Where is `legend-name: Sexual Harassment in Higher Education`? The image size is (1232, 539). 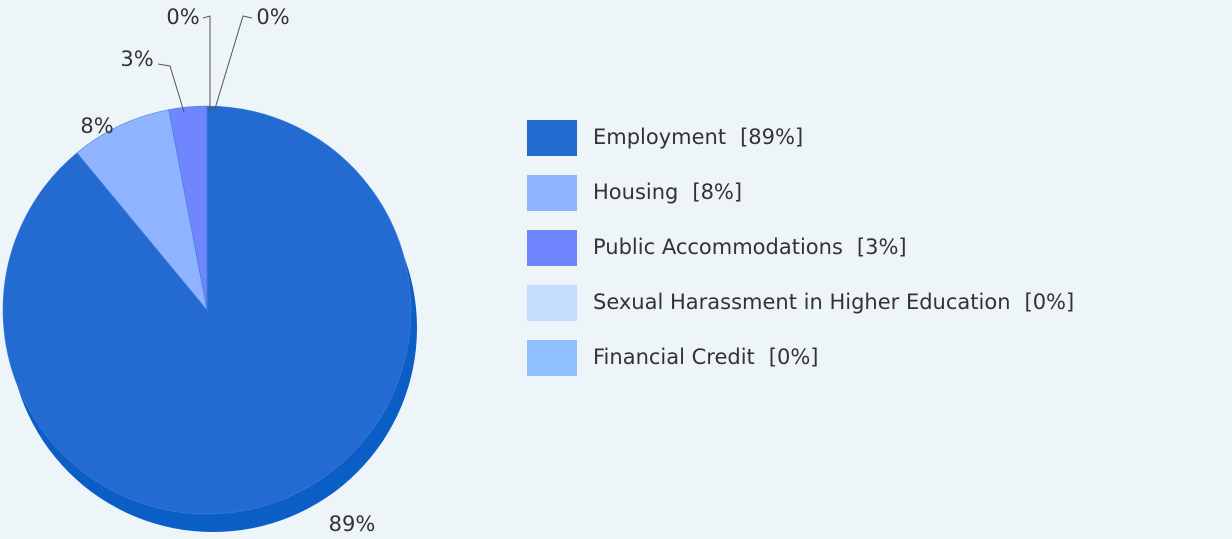
legend-name: Sexual Harassment in Higher Education is located at coordinates (802, 302).